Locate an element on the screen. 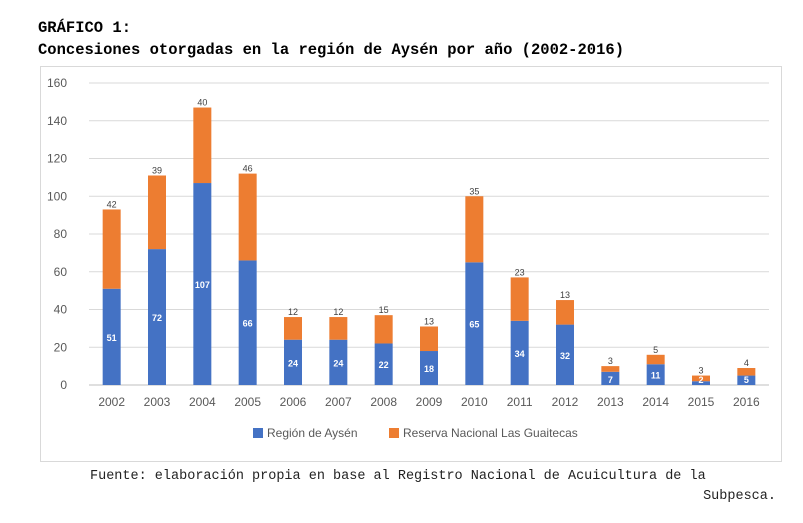 This screenshot has height=523, width=803. y-tick-label: 140 is located at coordinates (57, 121).